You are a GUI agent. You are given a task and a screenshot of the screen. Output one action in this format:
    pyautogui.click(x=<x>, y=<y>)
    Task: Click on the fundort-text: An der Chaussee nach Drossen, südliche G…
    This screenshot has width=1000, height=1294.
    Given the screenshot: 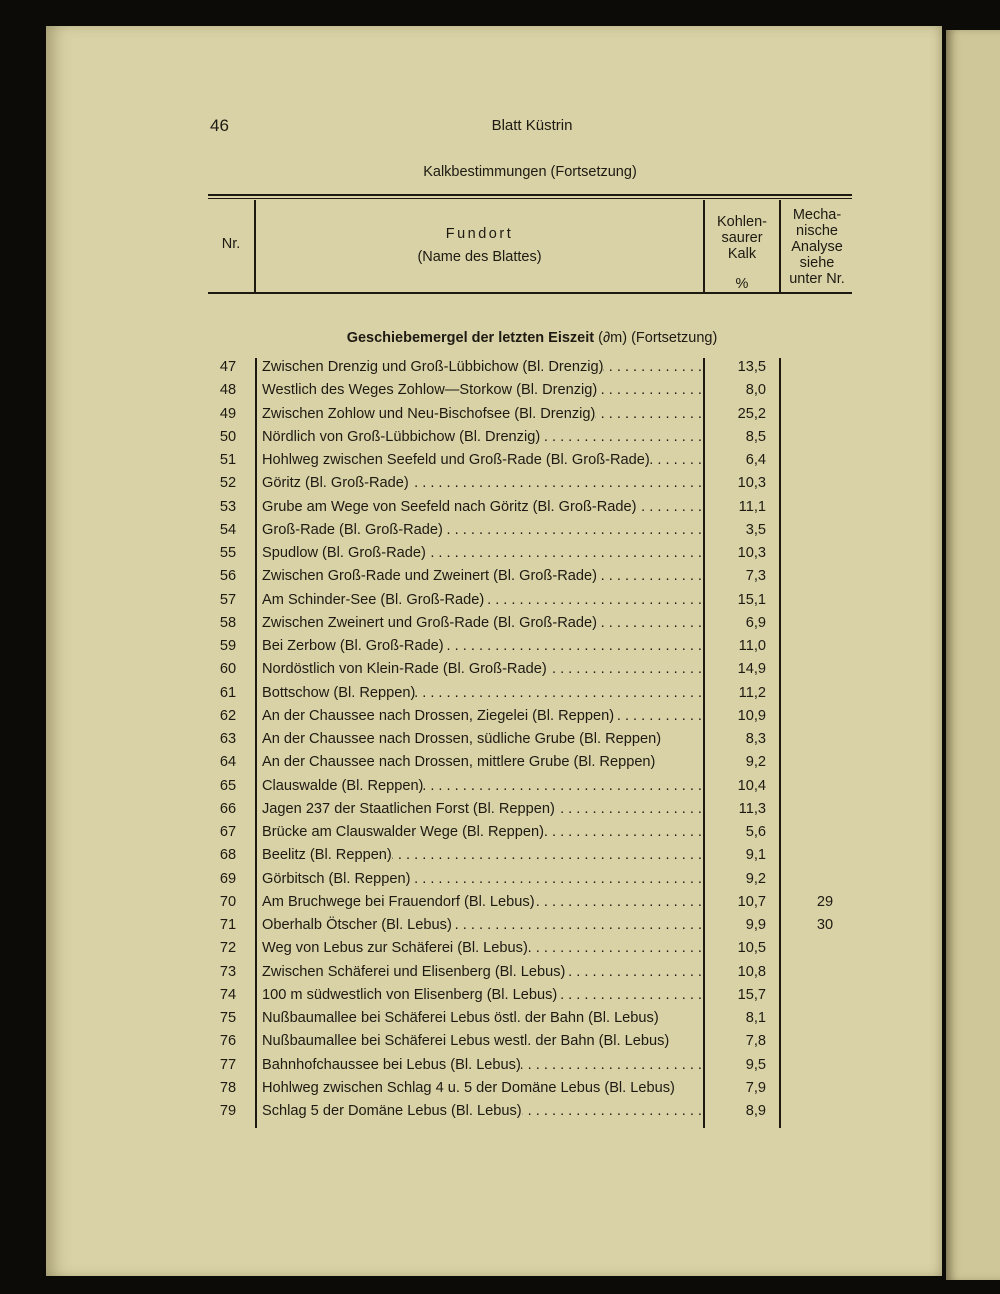 What is the action you would take?
    pyautogui.click(x=462, y=739)
    